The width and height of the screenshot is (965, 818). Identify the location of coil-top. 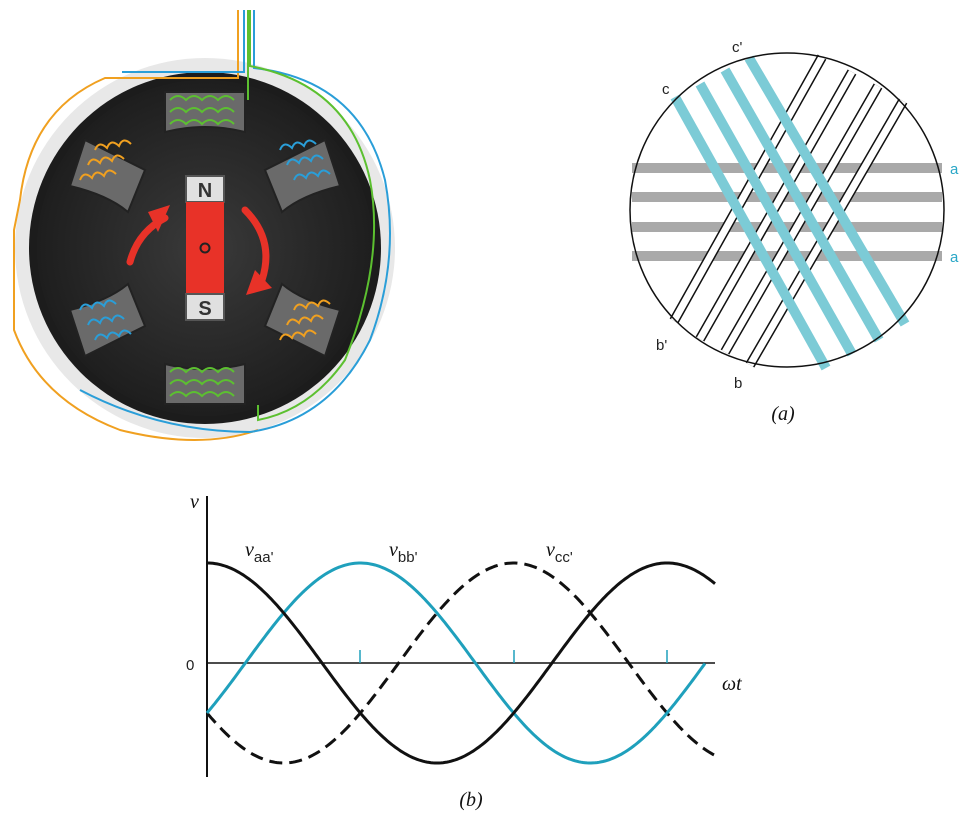
(202, 110).